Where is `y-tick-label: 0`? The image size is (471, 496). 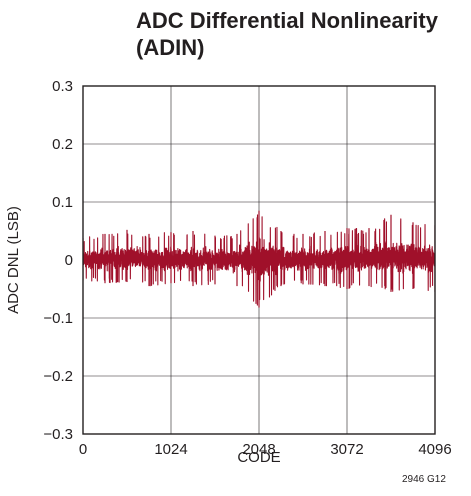 y-tick-label: 0 is located at coordinates (69, 260).